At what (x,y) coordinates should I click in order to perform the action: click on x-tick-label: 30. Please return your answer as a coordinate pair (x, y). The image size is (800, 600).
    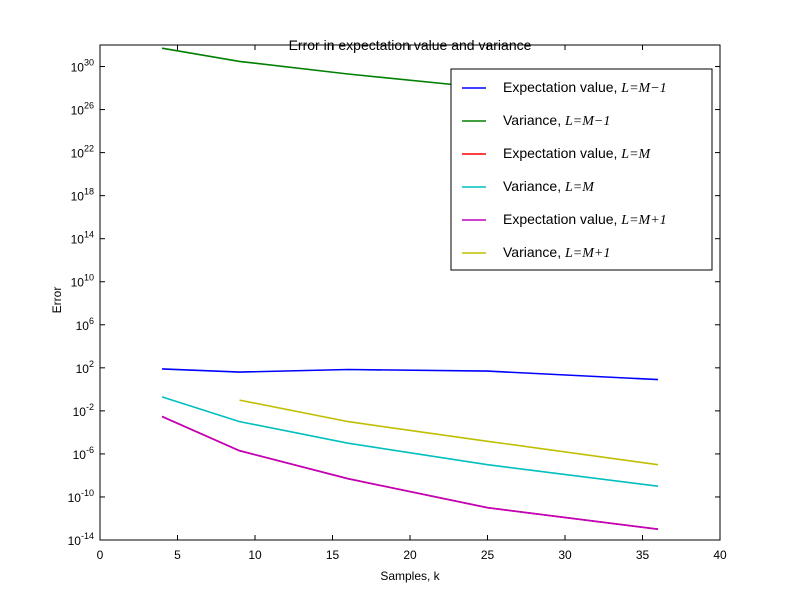
    Looking at the image, I should click on (565, 555).